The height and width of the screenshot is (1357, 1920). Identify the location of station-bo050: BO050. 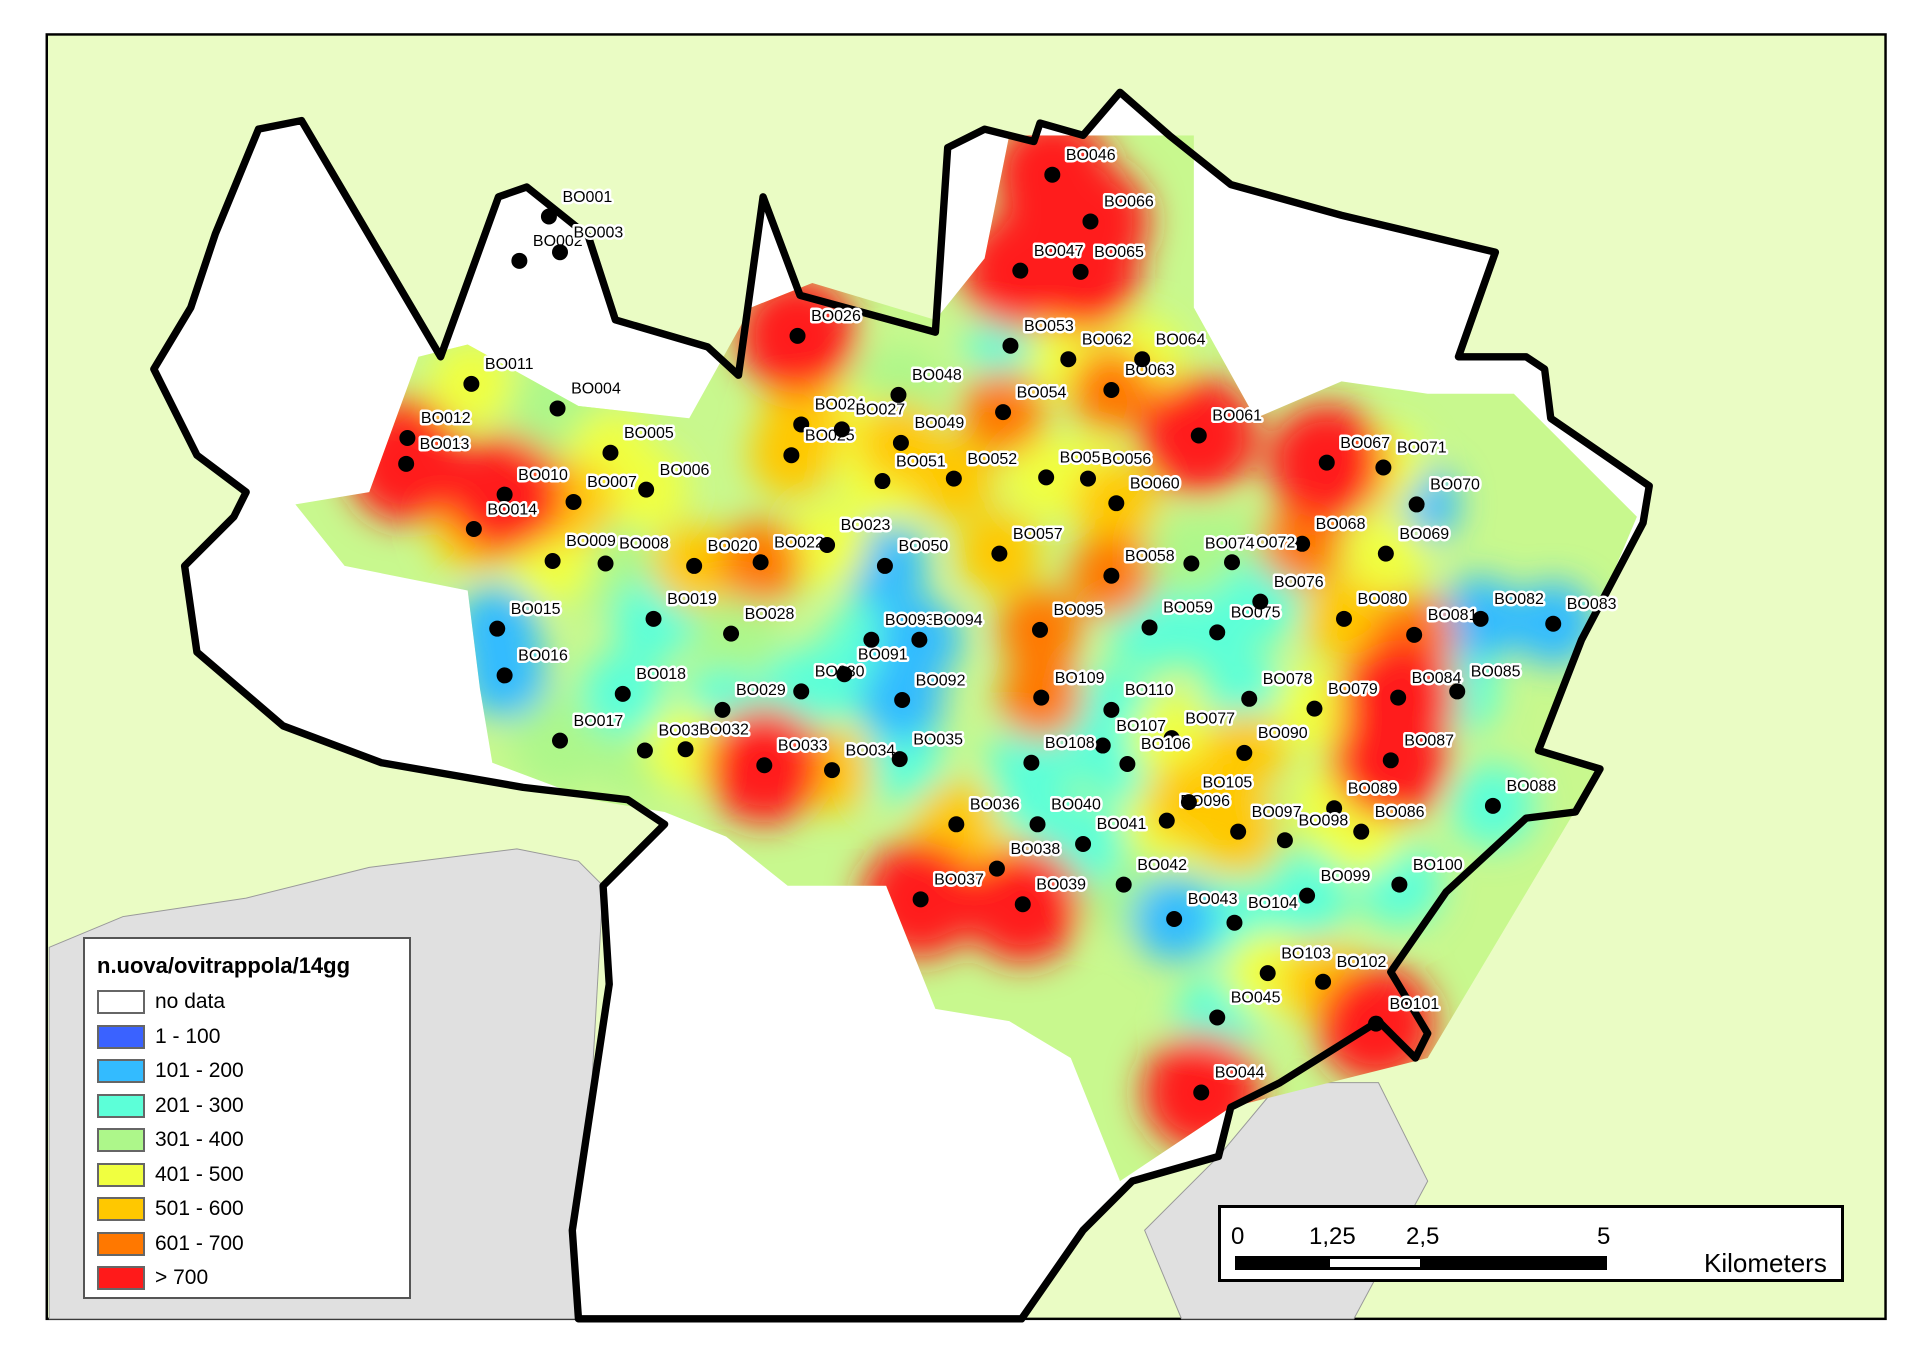
(913, 555).